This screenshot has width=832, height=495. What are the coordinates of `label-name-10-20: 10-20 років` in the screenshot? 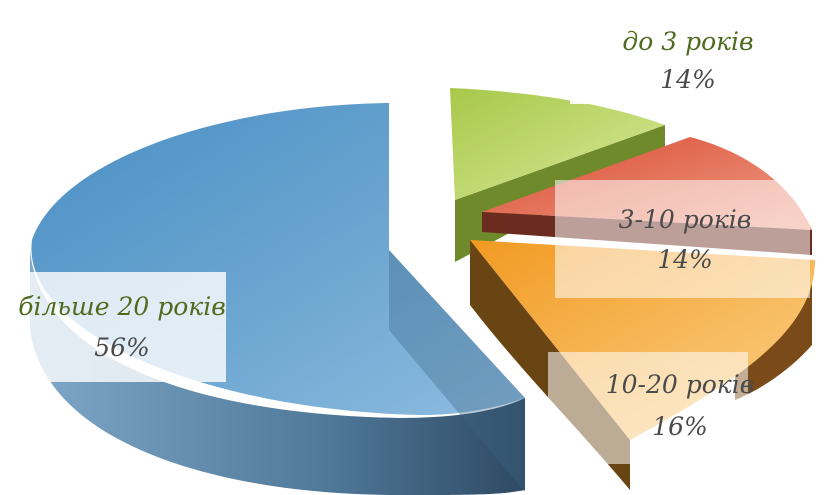 It's located at (680, 384).